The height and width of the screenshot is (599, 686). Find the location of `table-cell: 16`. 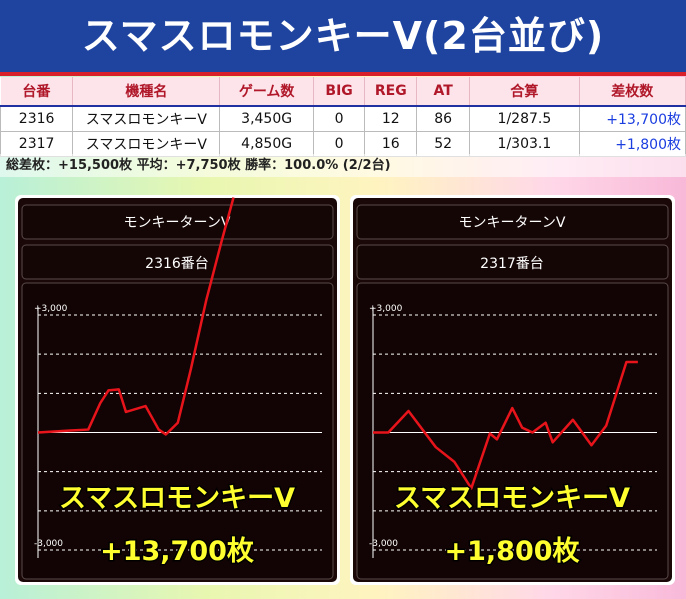

table-cell: 16 is located at coordinates (391, 144).